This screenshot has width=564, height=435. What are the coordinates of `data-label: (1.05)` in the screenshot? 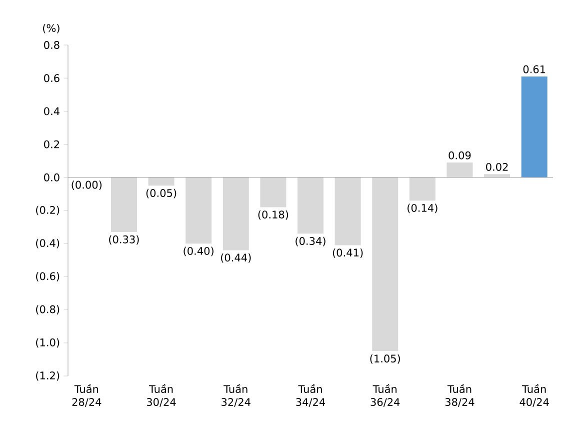 It's located at (385, 359).